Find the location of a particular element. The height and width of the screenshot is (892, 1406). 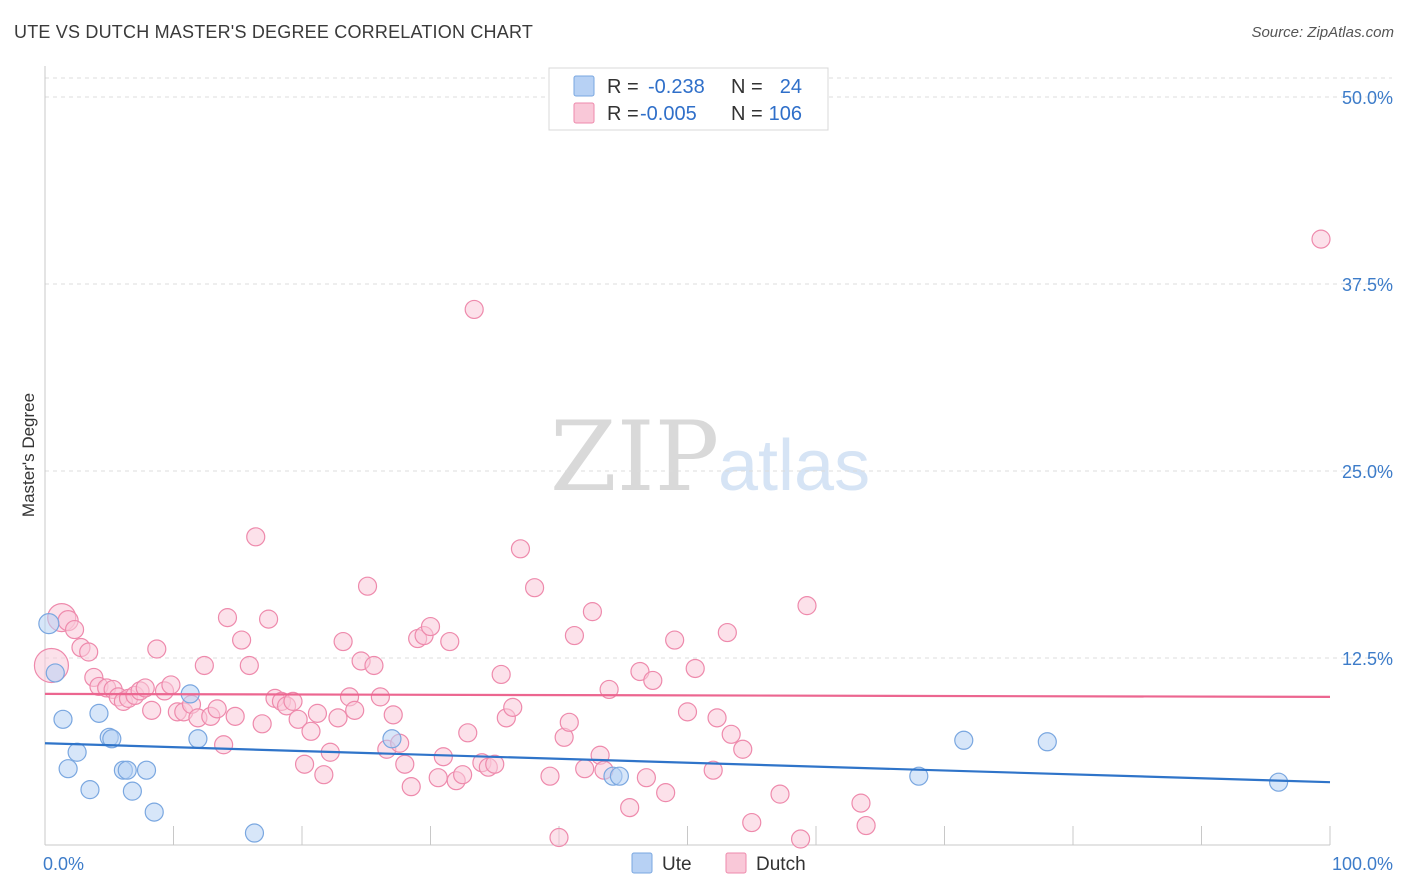

watermark: ZIP atlas is located at coordinates (710, 457).